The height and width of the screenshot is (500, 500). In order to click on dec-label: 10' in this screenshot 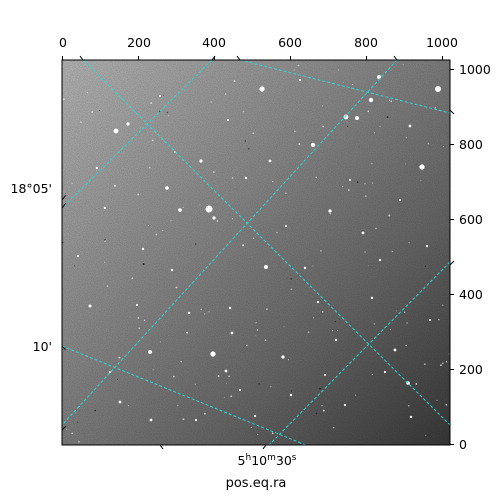, I will do `click(42, 346)`.